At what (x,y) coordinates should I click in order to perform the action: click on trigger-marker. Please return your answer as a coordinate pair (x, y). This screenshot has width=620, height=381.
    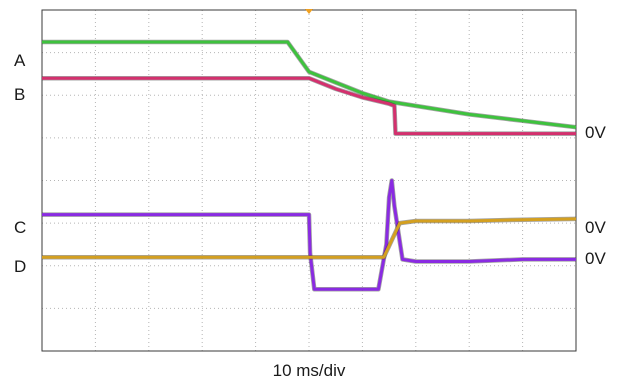
    Looking at the image, I should click on (309, 11).